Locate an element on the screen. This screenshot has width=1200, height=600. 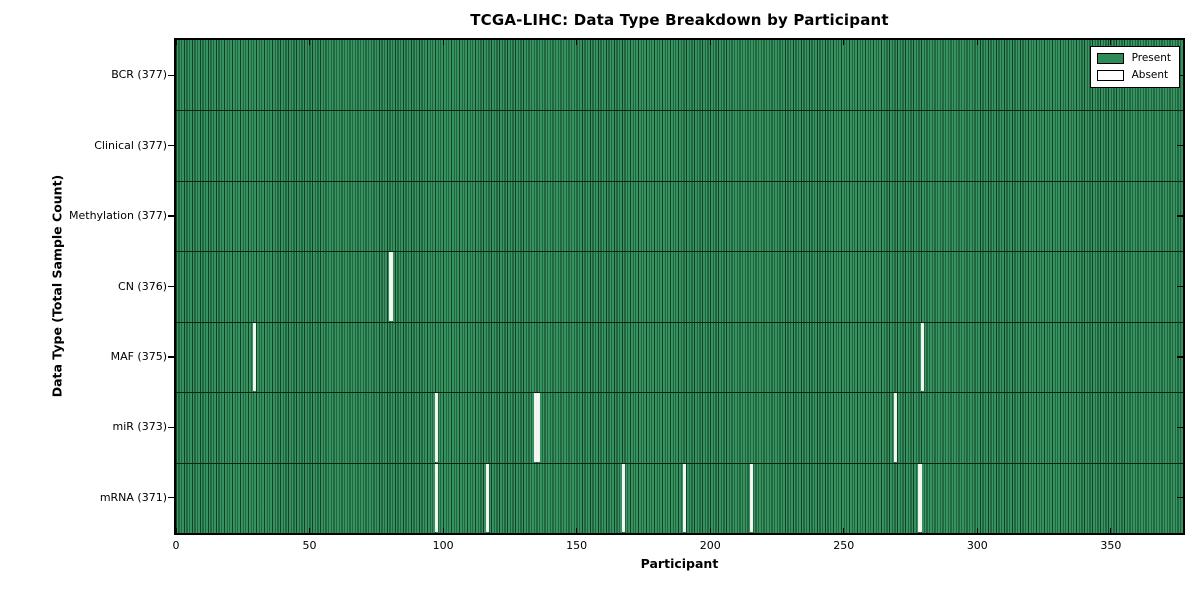
legend-label-absent: Absent is located at coordinates (1150, 75).